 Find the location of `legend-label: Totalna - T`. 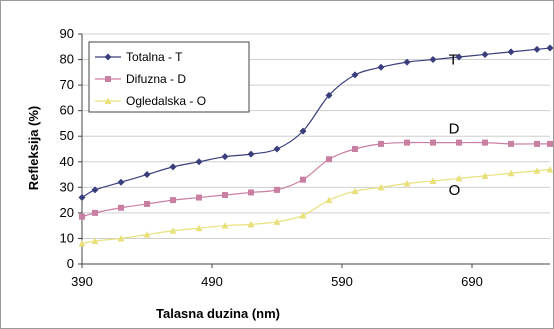

legend-label: Totalna - T is located at coordinates (154, 57).